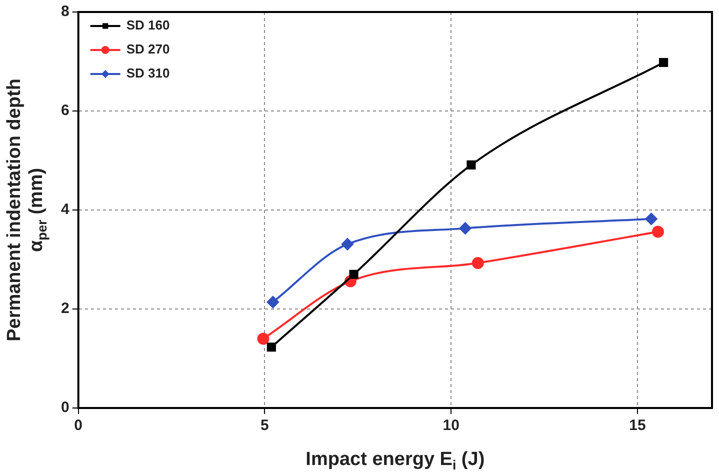 Image resolution: width=719 pixels, height=474 pixels. Describe the element at coordinates (264, 425) in the screenshot. I see `x-tick-label: 5` at that location.